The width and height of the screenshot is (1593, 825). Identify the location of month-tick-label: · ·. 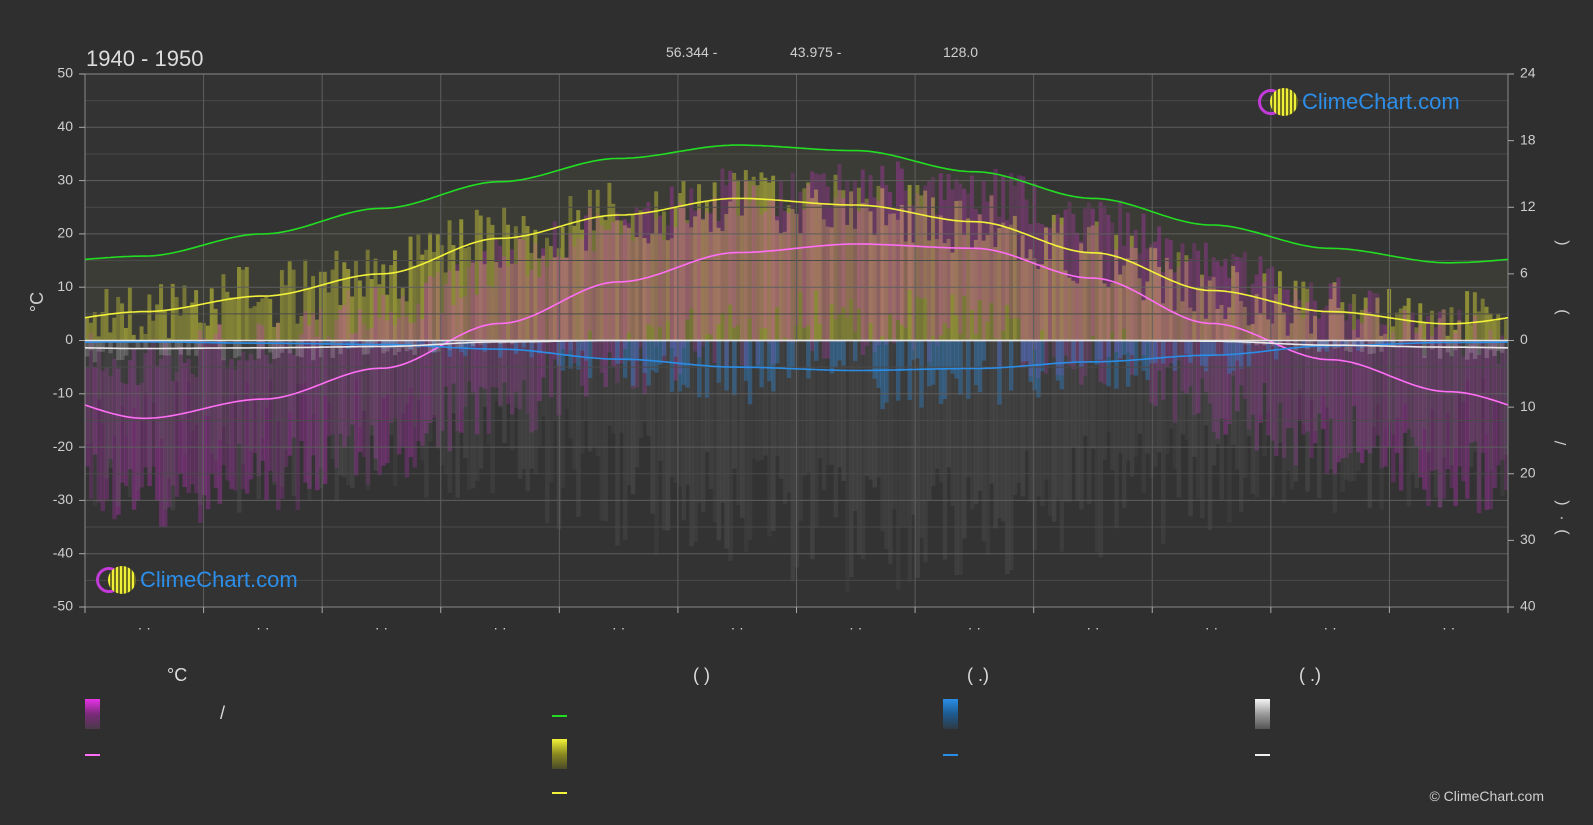
(144, 628).